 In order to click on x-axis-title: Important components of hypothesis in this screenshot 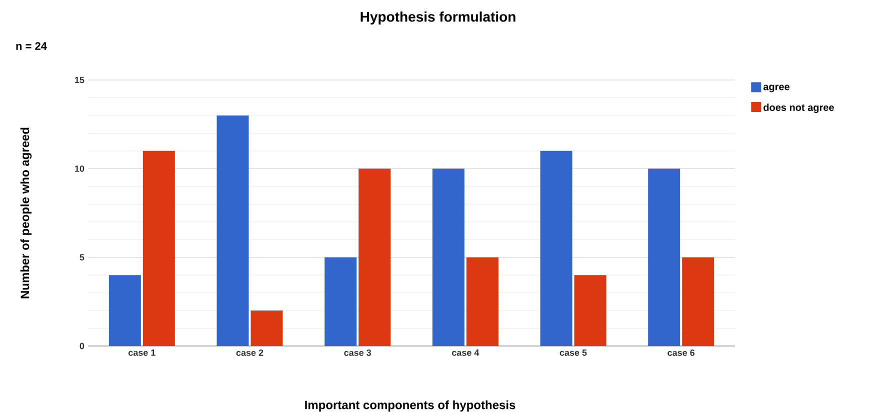, I will do `click(410, 406)`.